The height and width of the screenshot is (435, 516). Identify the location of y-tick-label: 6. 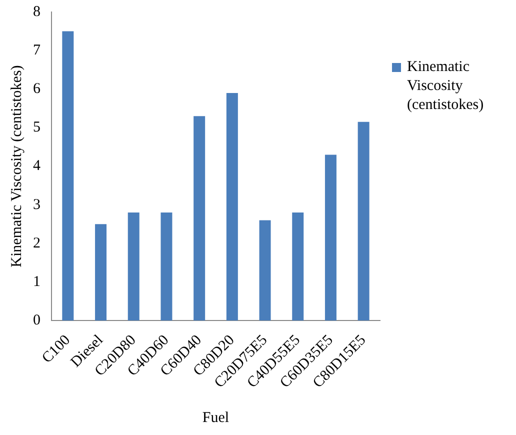
(37, 89).